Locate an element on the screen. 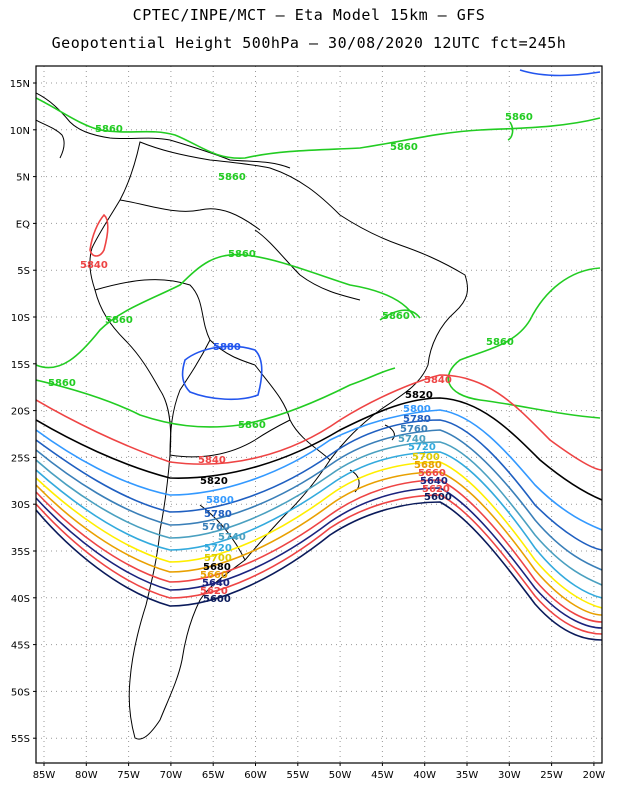  band-left-label: 5720 is located at coordinates (218, 548).